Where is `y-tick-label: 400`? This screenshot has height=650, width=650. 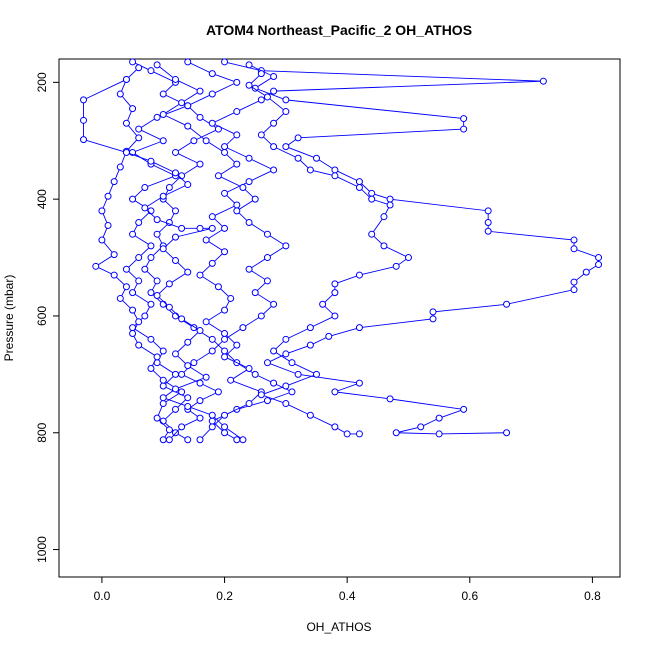
y-tick-label: 400 is located at coordinates (42, 199).